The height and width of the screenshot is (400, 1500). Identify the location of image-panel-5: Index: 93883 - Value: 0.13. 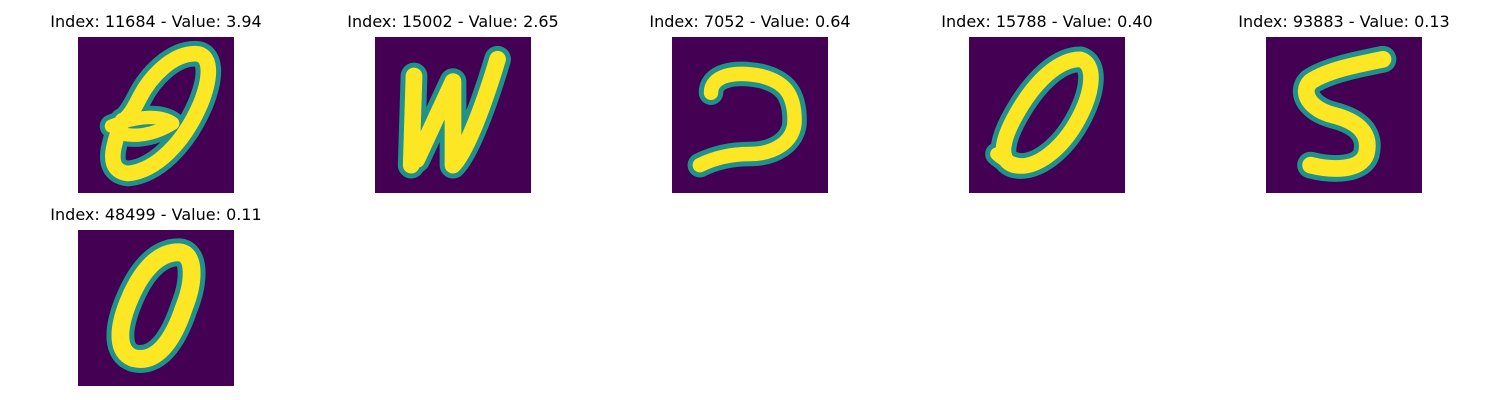
(1344, 96).